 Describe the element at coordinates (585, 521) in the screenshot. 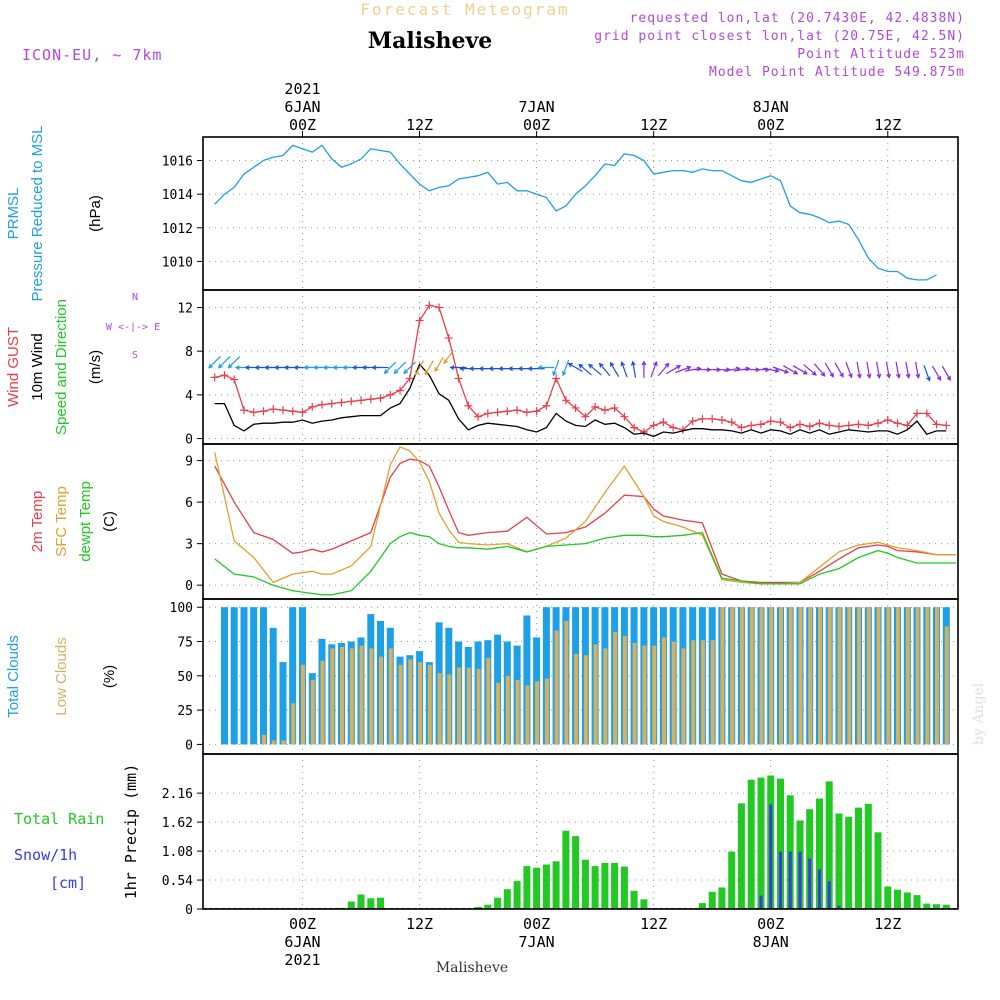

I see `t2m-line` at that location.